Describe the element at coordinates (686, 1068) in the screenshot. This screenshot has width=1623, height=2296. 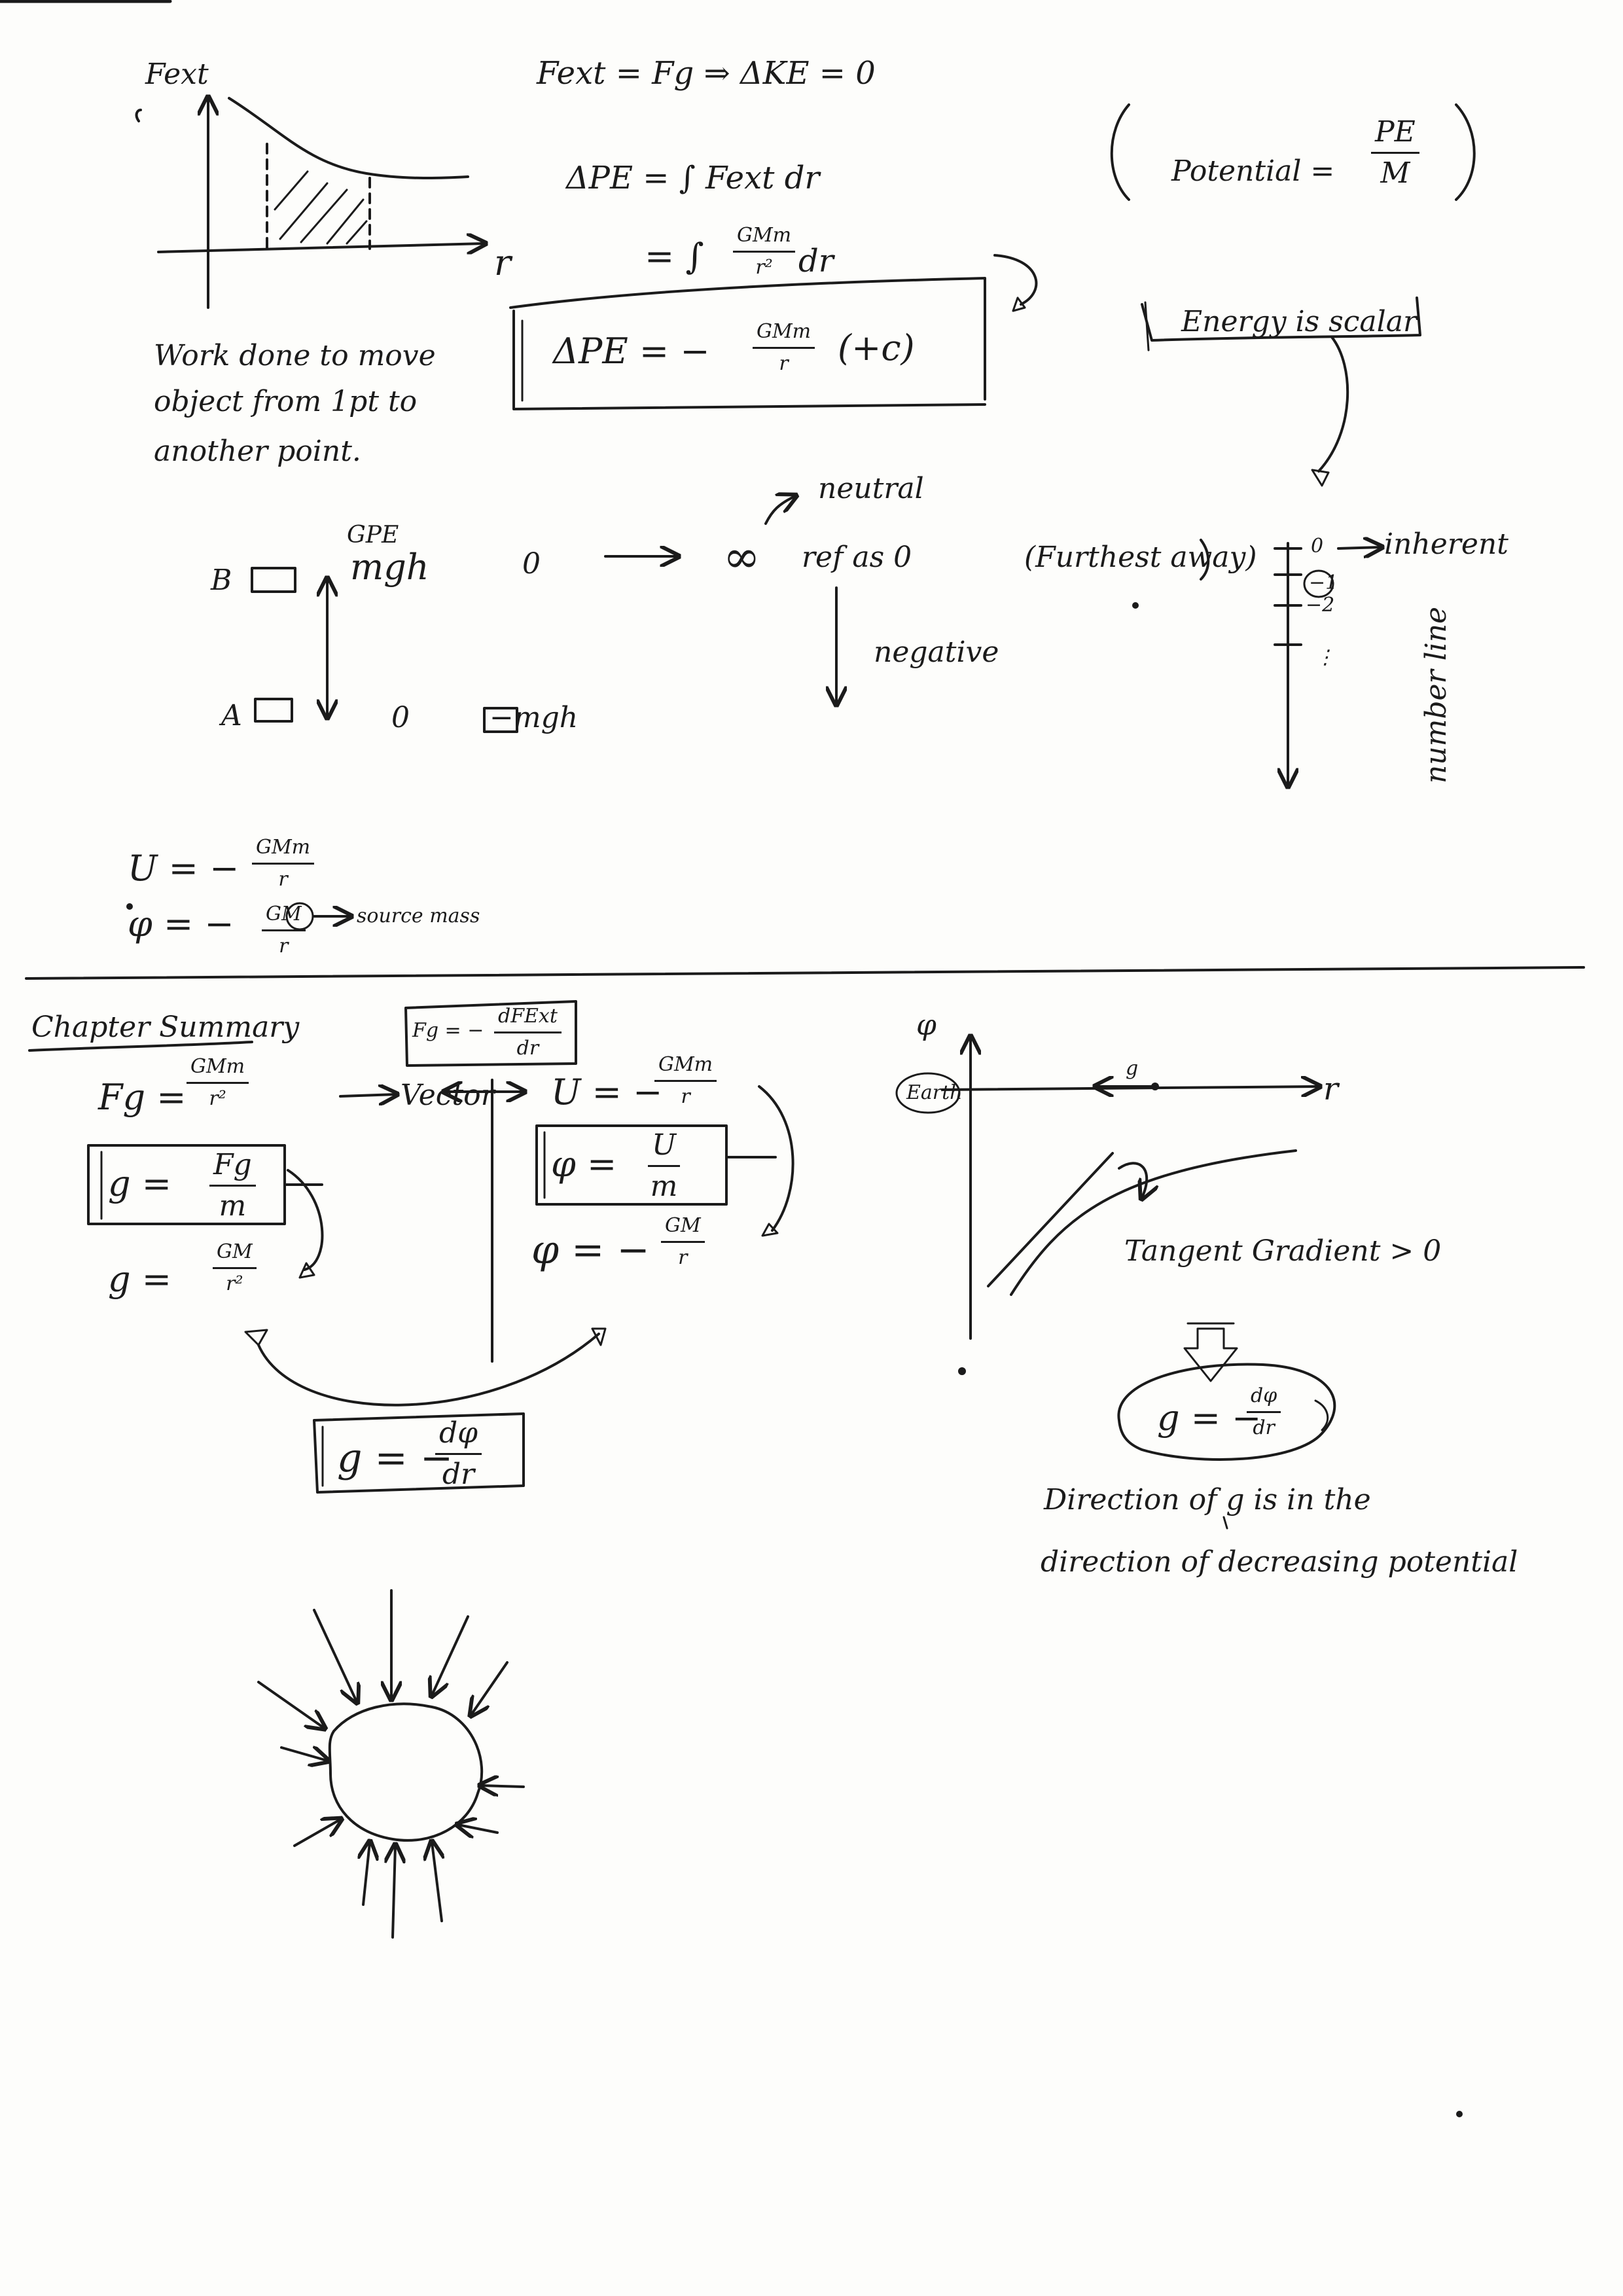
I see `u-summary-num: GMm` at that location.